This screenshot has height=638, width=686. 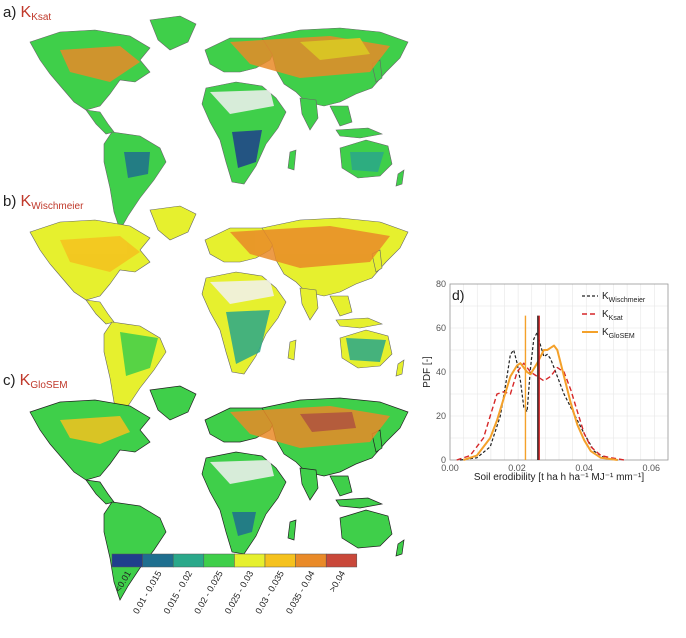 I want to click on series-line-ksat, so click(x=540, y=411).